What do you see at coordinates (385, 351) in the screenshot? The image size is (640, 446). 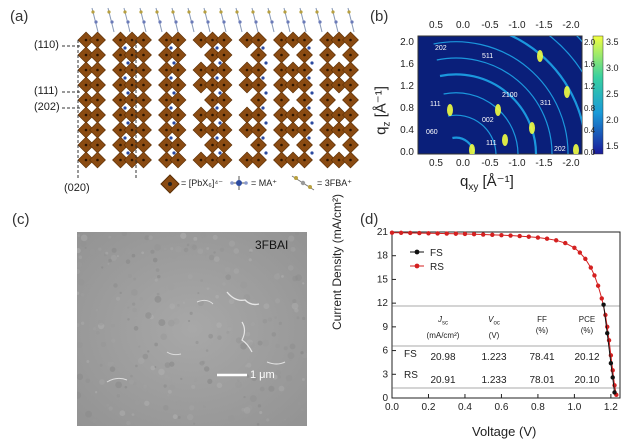 I see `jv-y-tick: 6` at bounding box center [385, 351].